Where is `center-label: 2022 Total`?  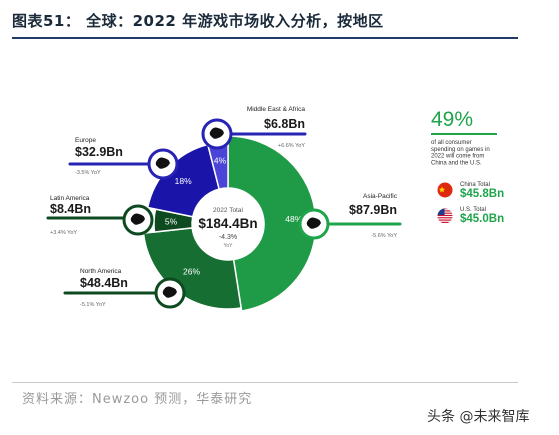 center-label: 2022 Total is located at coordinates (228, 210).